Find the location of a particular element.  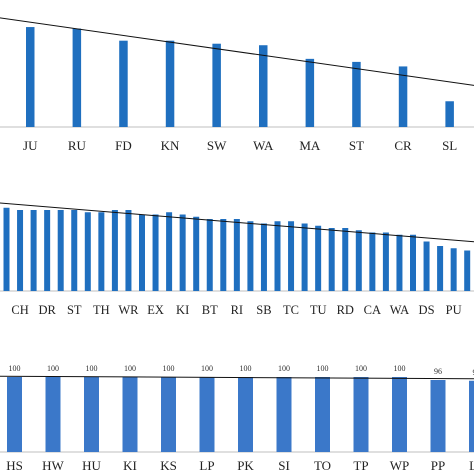

tick-label: JU is located at coordinates (30, 145).